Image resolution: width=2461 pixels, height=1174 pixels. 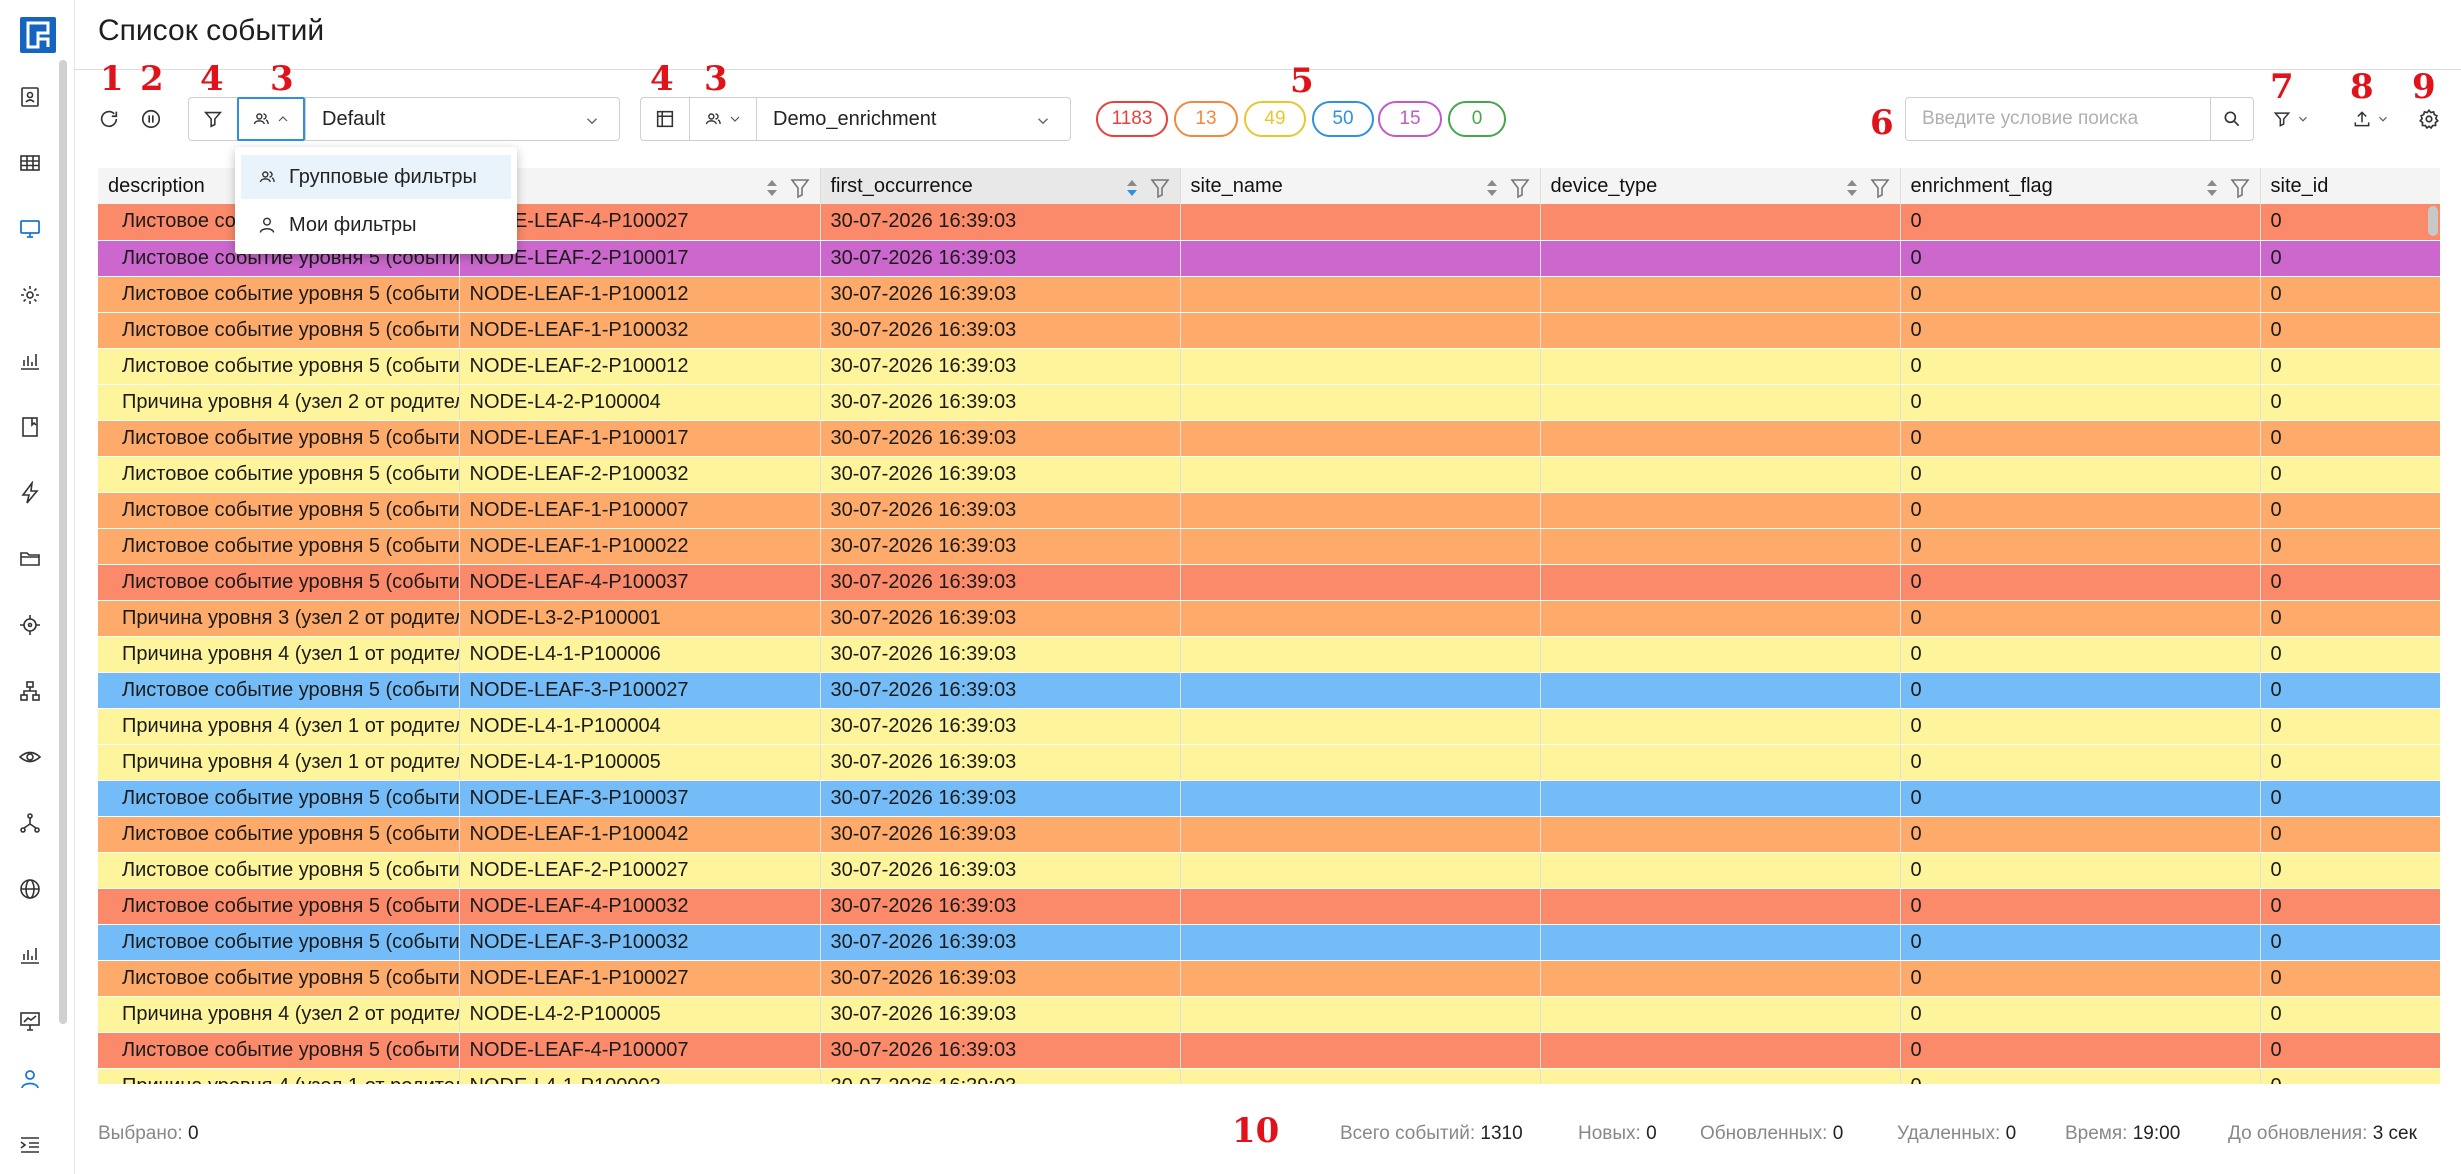 I want to click on search-button, so click(x=2232, y=119).